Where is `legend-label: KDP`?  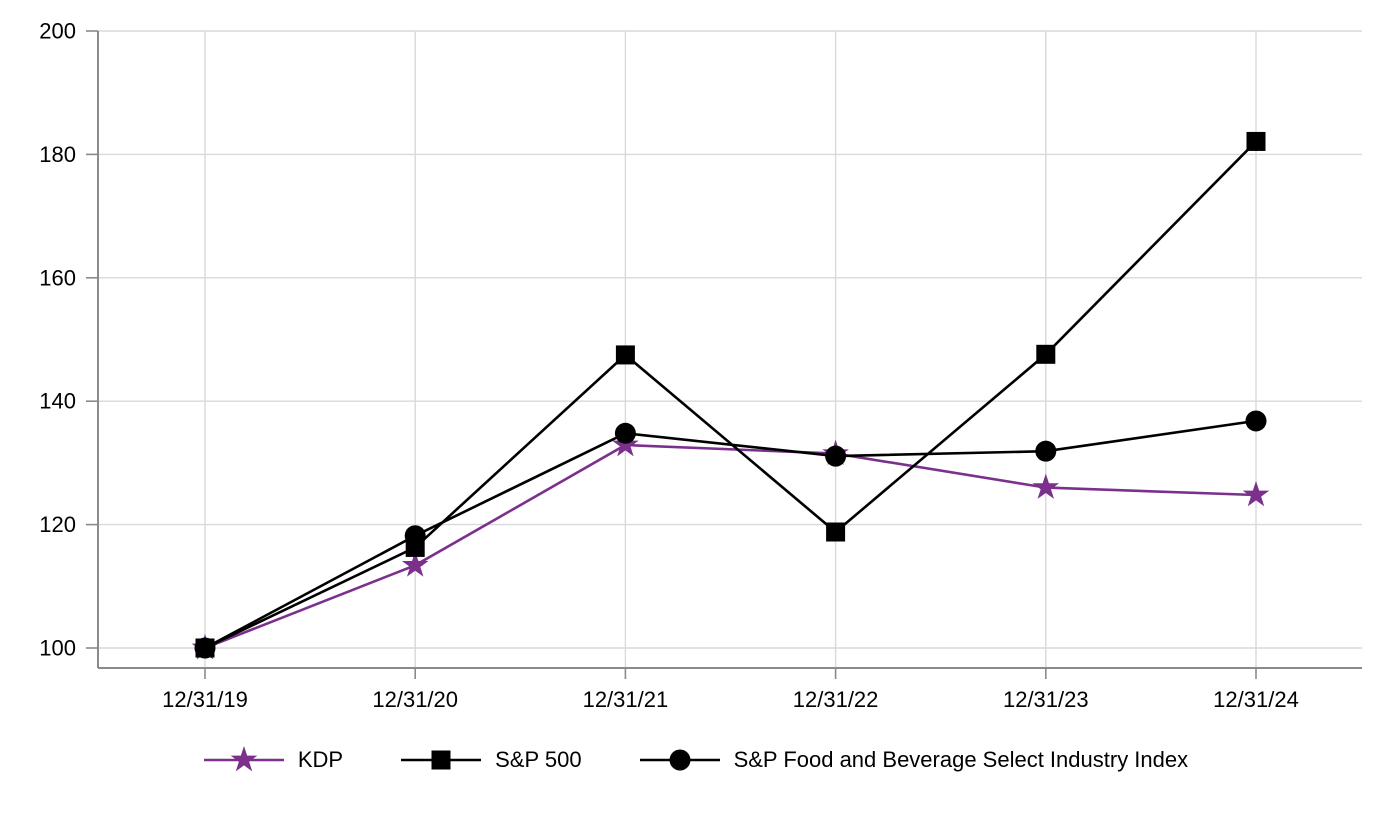 legend-label: KDP is located at coordinates (320, 759).